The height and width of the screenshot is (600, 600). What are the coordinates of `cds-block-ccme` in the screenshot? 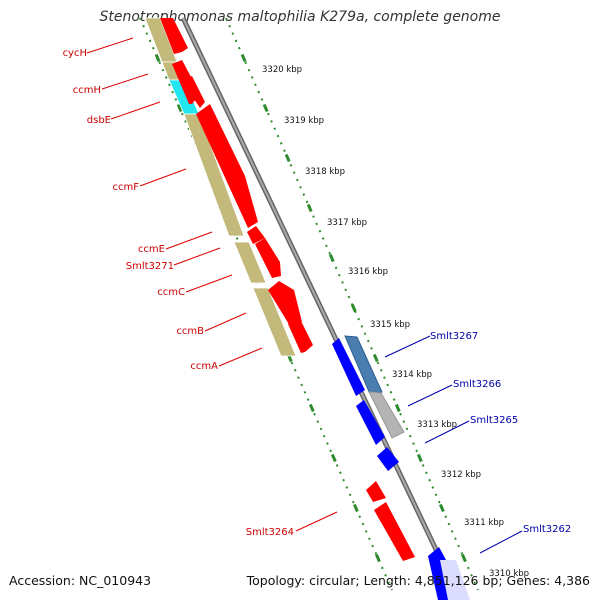 It's located at (250, 262).